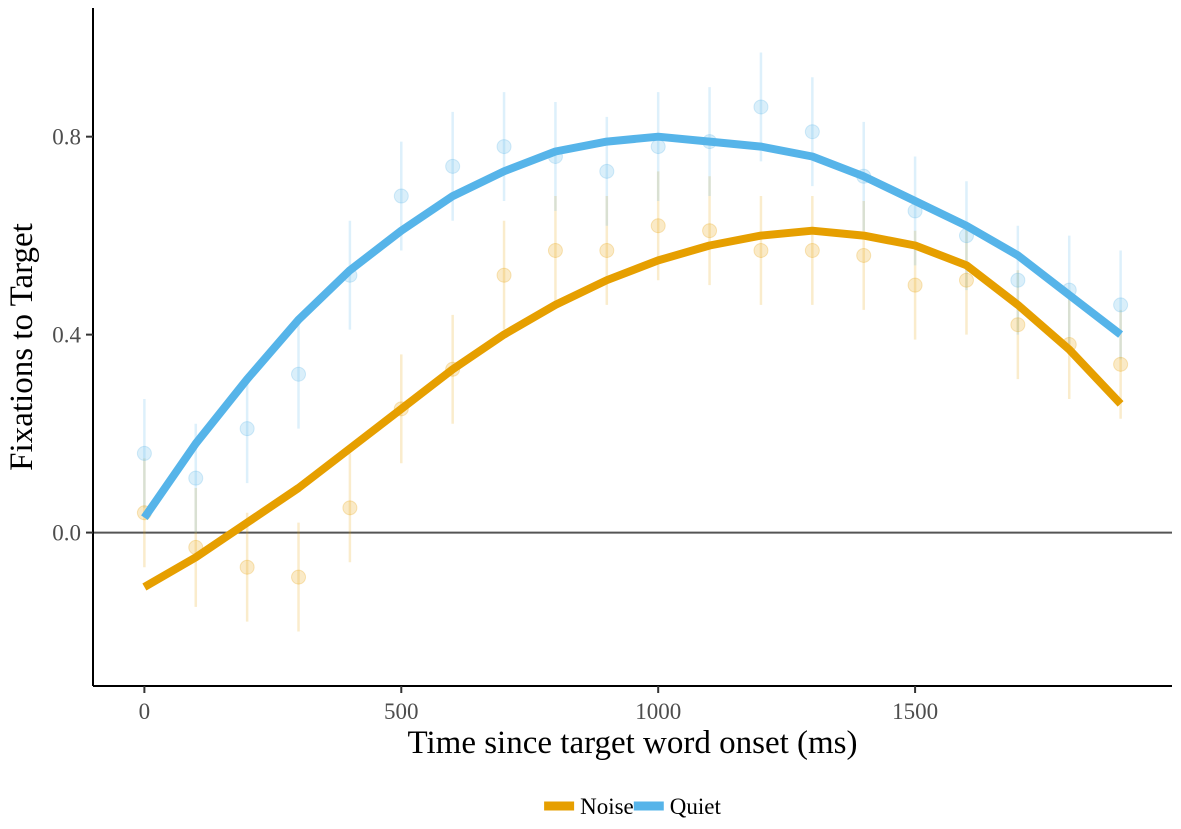  Describe the element at coordinates (66, 137) in the screenshot. I see `y-tick-label: 0.8` at that location.